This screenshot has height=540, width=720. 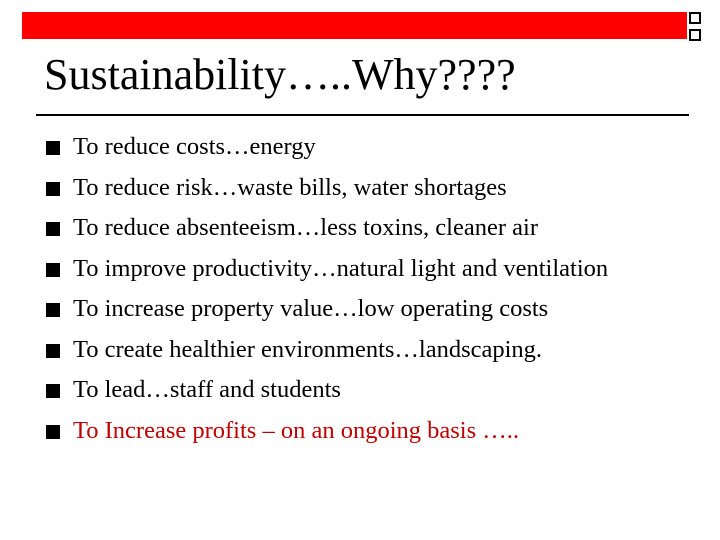 I want to click on bullet-text: To lead…staff and students, so click(x=207, y=389).